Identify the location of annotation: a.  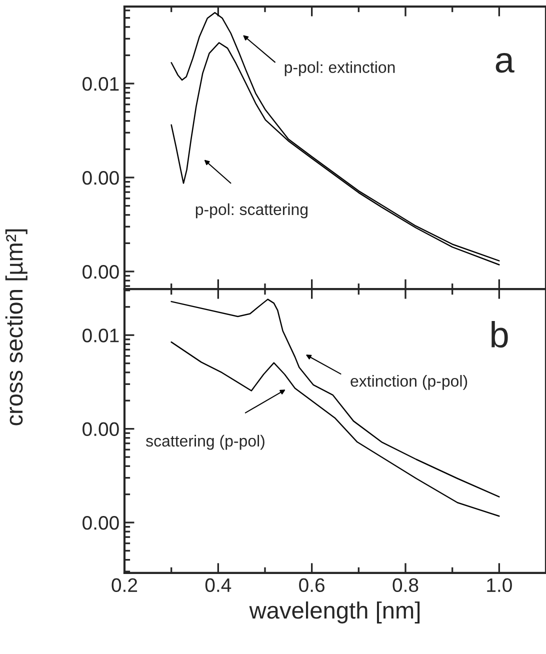
(505, 62).